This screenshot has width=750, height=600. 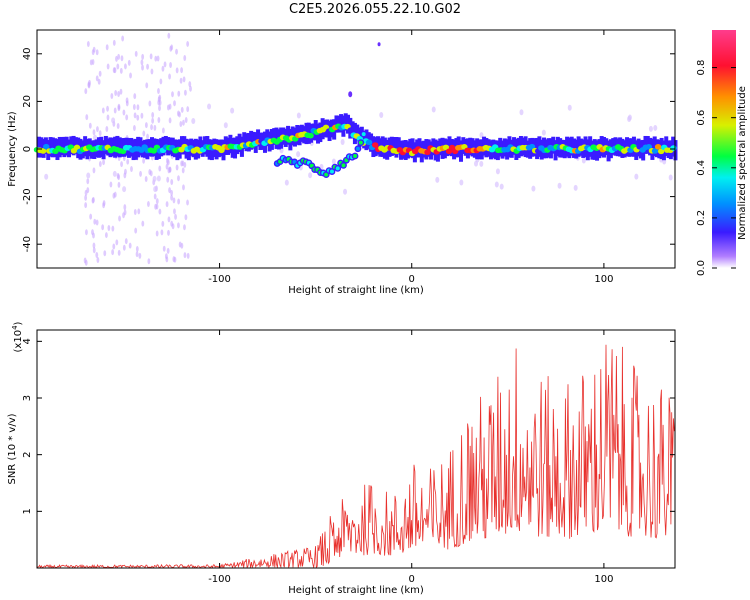 I want to click on x-tick-label: 0, so click(x=412, y=279).